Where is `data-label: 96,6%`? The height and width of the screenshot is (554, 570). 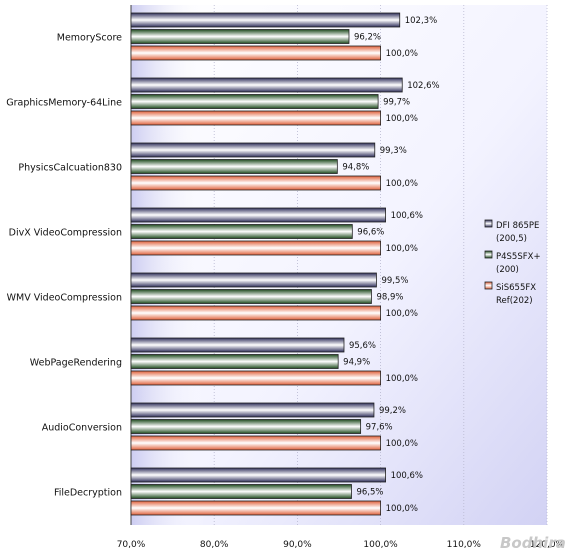
data-label: 96,6% is located at coordinates (370, 233).